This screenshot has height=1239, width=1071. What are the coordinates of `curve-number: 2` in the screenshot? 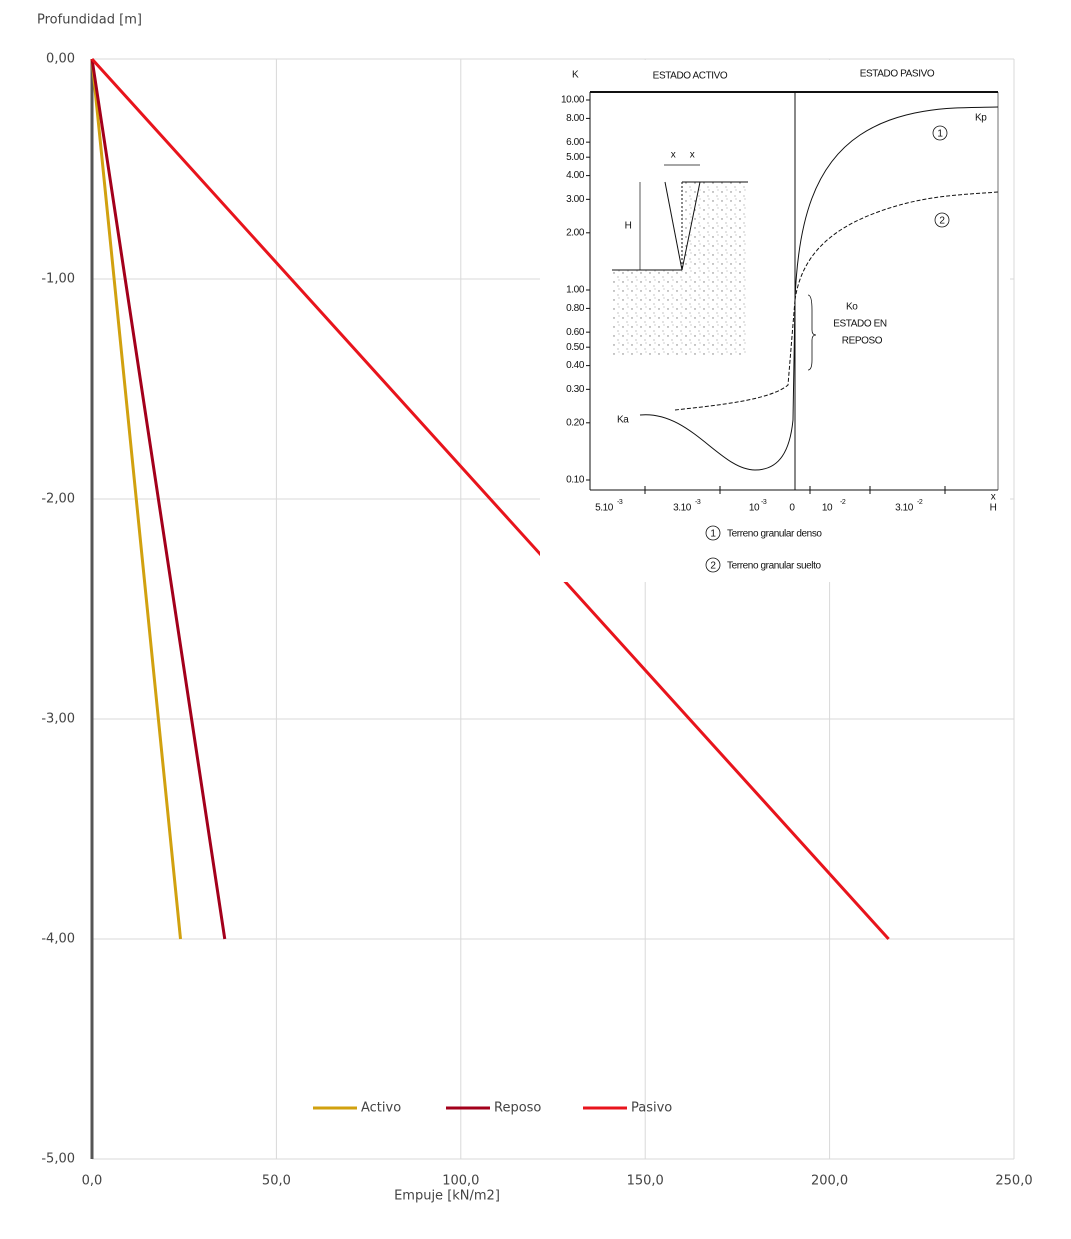 It's located at (942, 221).